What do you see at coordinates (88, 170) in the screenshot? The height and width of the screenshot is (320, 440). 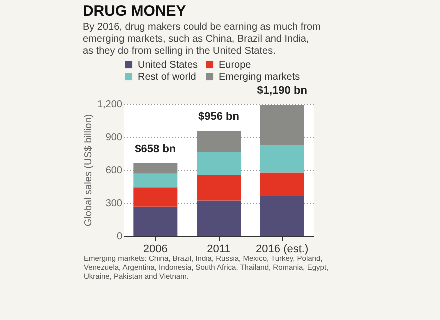 I see `y-axis-title: Global sales (US$ billion)` at bounding box center [88, 170].